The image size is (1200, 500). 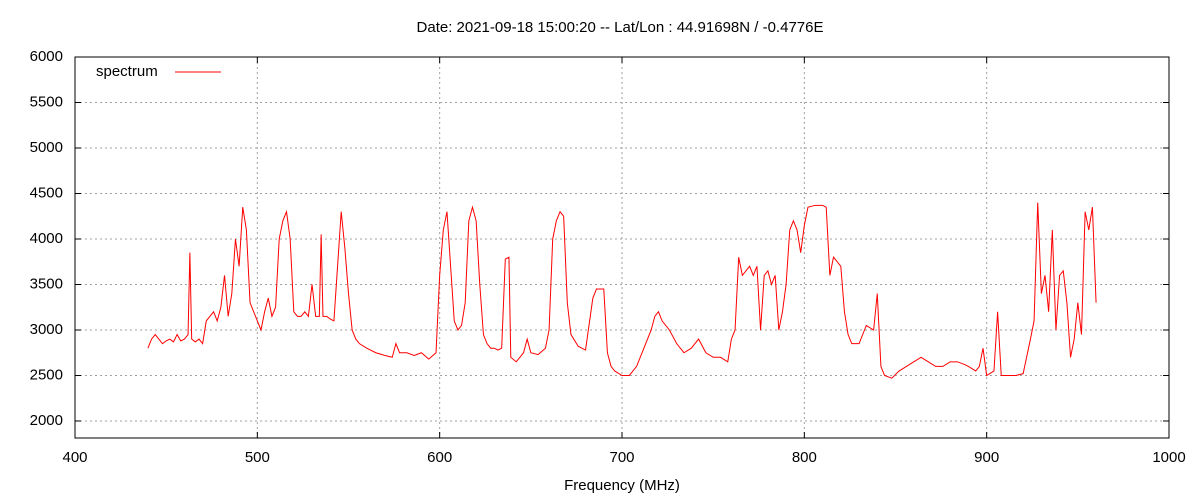 What do you see at coordinates (46, 101) in the screenshot?
I see `y-tick-label: 5500` at bounding box center [46, 101].